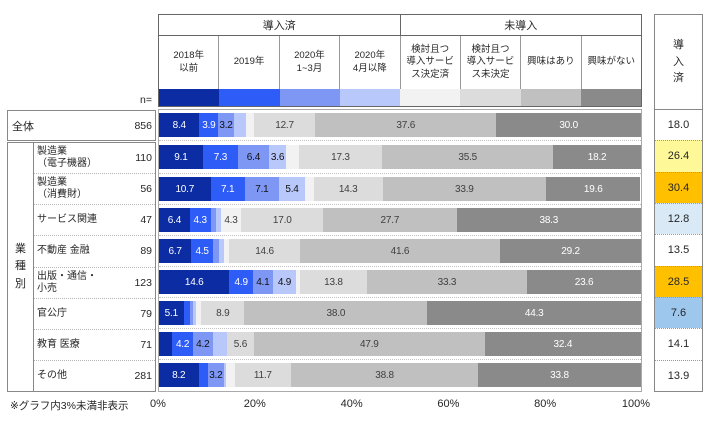  Describe the element at coordinates (448, 404) in the screenshot. I see `axis-tick-label: 60%` at that location.